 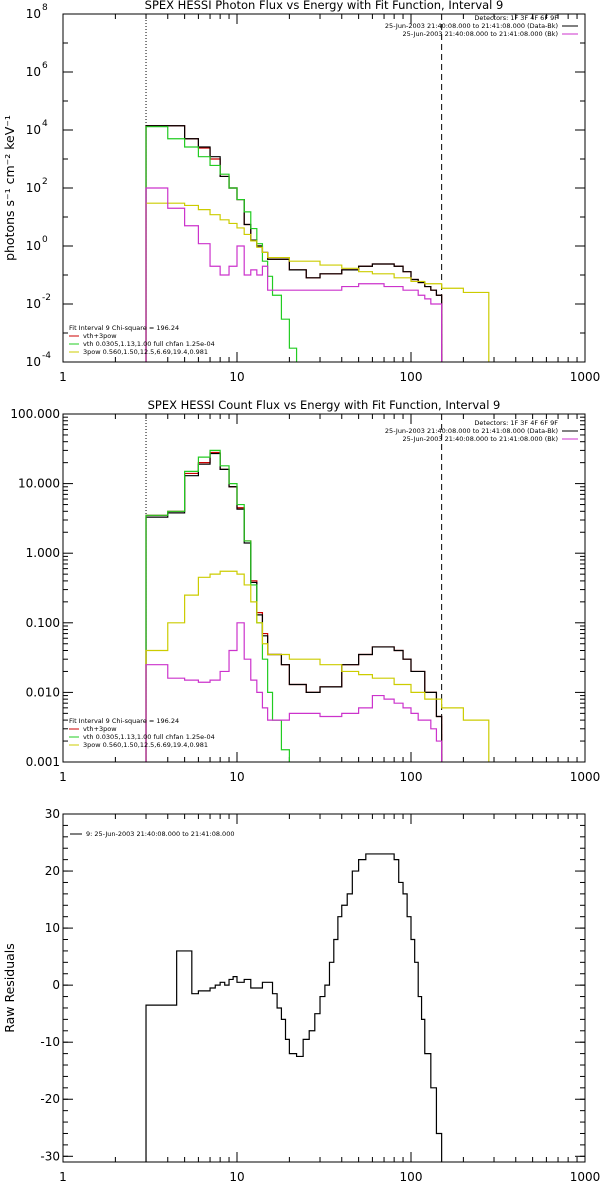 I want to click on y-tick-exponent: -4, so click(x=46, y=356).